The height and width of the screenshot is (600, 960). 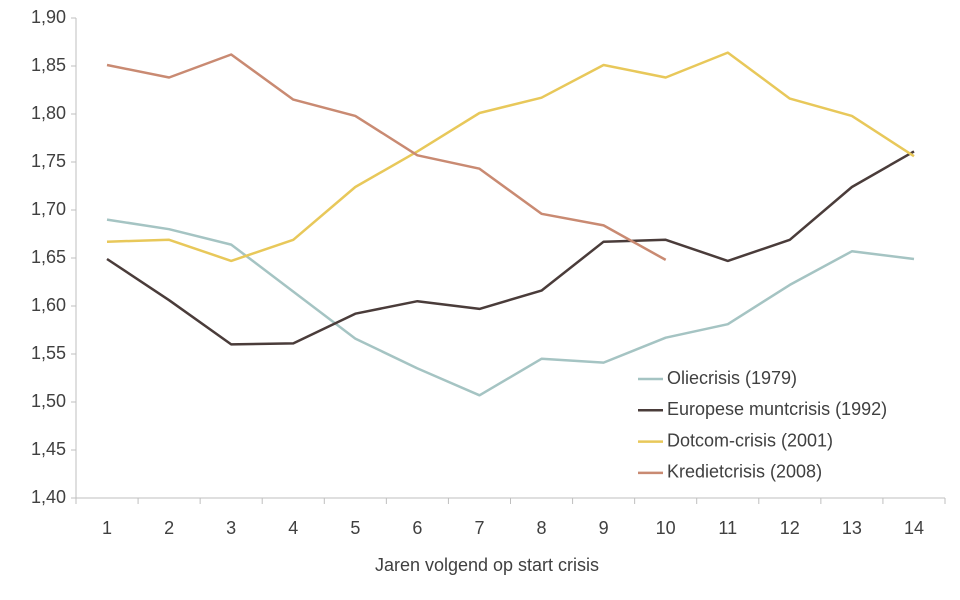 What do you see at coordinates (727, 528) in the screenshot?
I see `x-tick-label: 11` at bounding box center [727, 528].